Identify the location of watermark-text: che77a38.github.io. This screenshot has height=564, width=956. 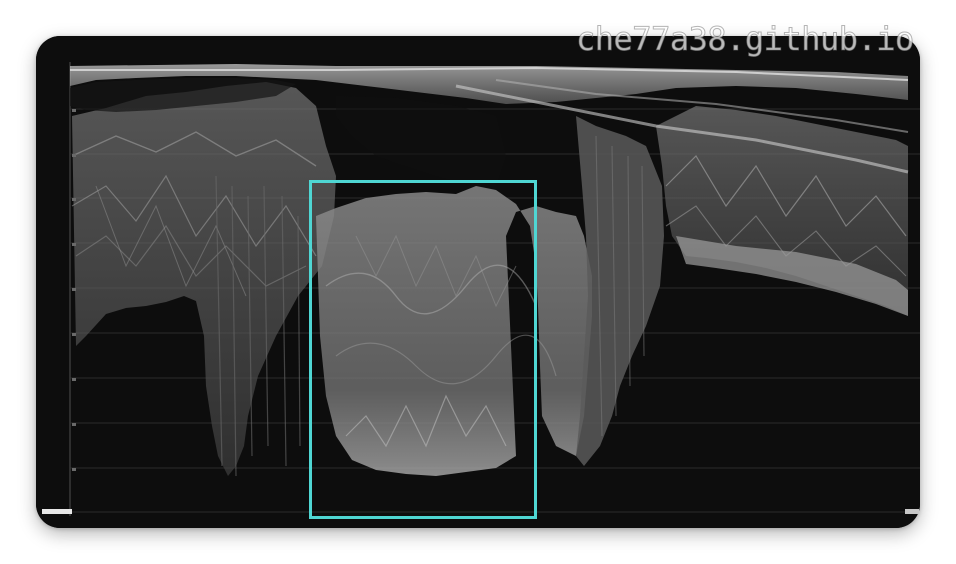
(745, 39).